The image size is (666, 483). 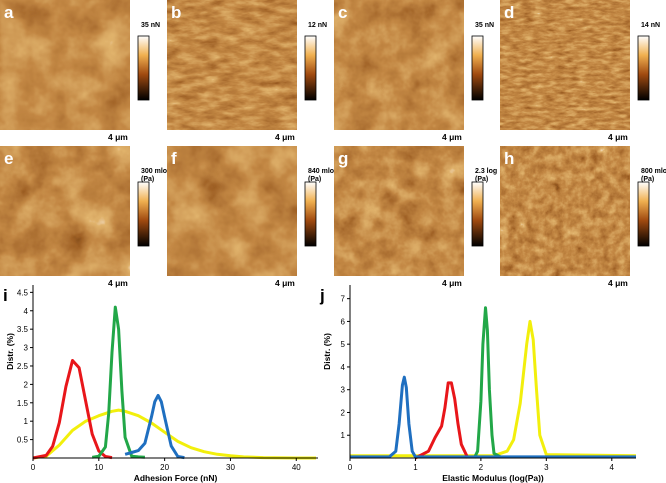 What do you see at coordinates (650, 25) in the screenshot?
I see `colorbar-label: 14 nN` at bounding box center [650, 25].